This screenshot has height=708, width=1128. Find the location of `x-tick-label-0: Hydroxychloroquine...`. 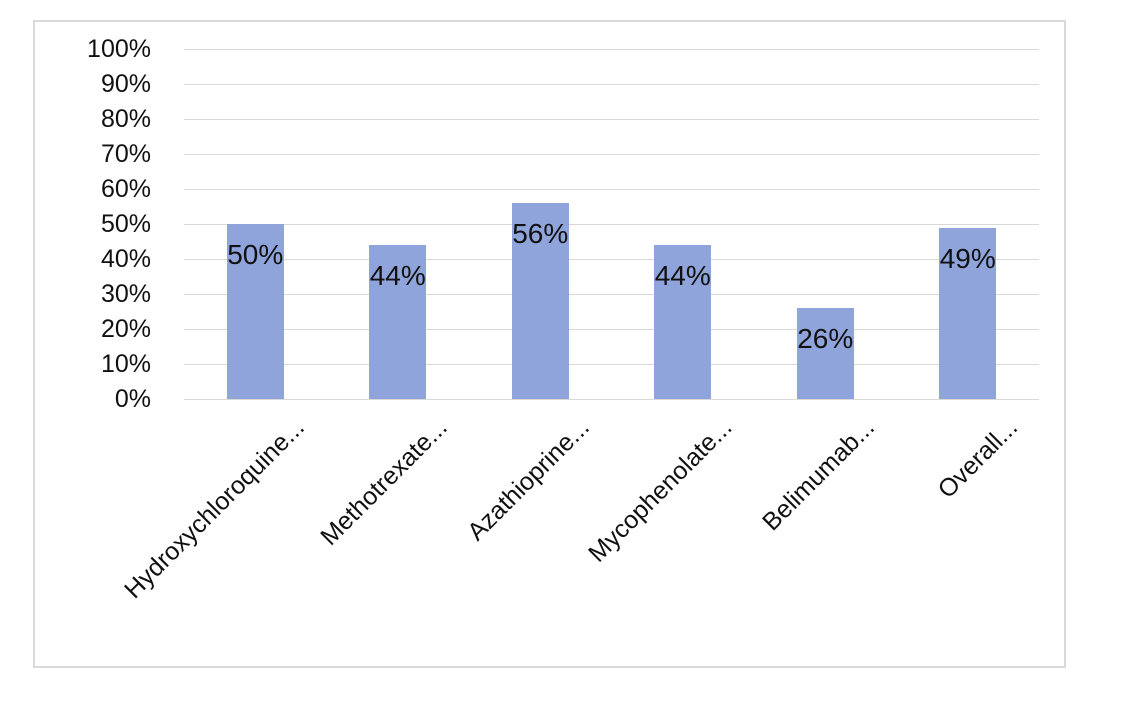

x-tick-label-0: Hydroxychloroquine... is located at coordinates (215, 509).